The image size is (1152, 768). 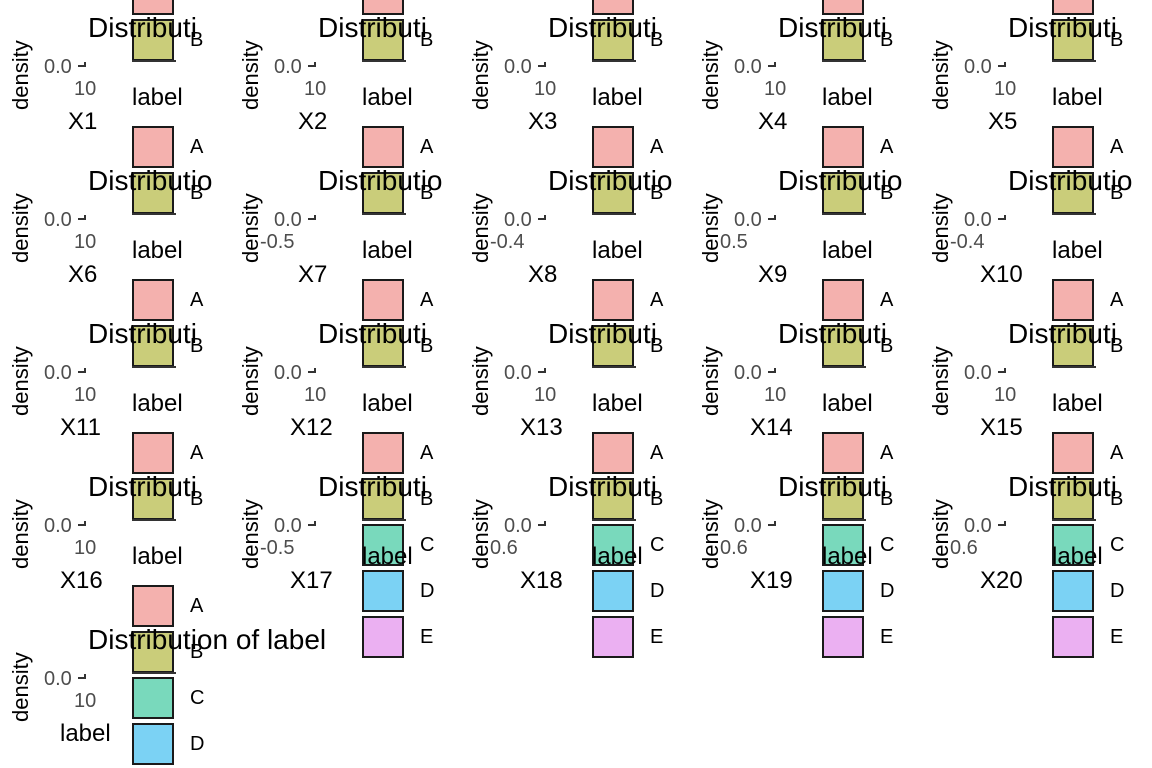 I want to click on x-axis-label: label, so click(x=85, y=733).